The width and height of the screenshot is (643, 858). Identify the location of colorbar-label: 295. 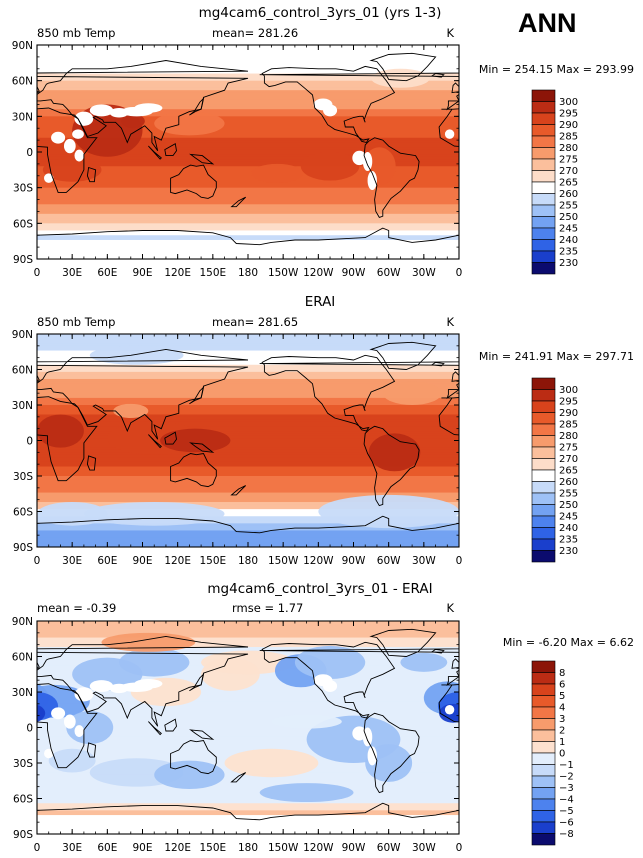
(568, 402).